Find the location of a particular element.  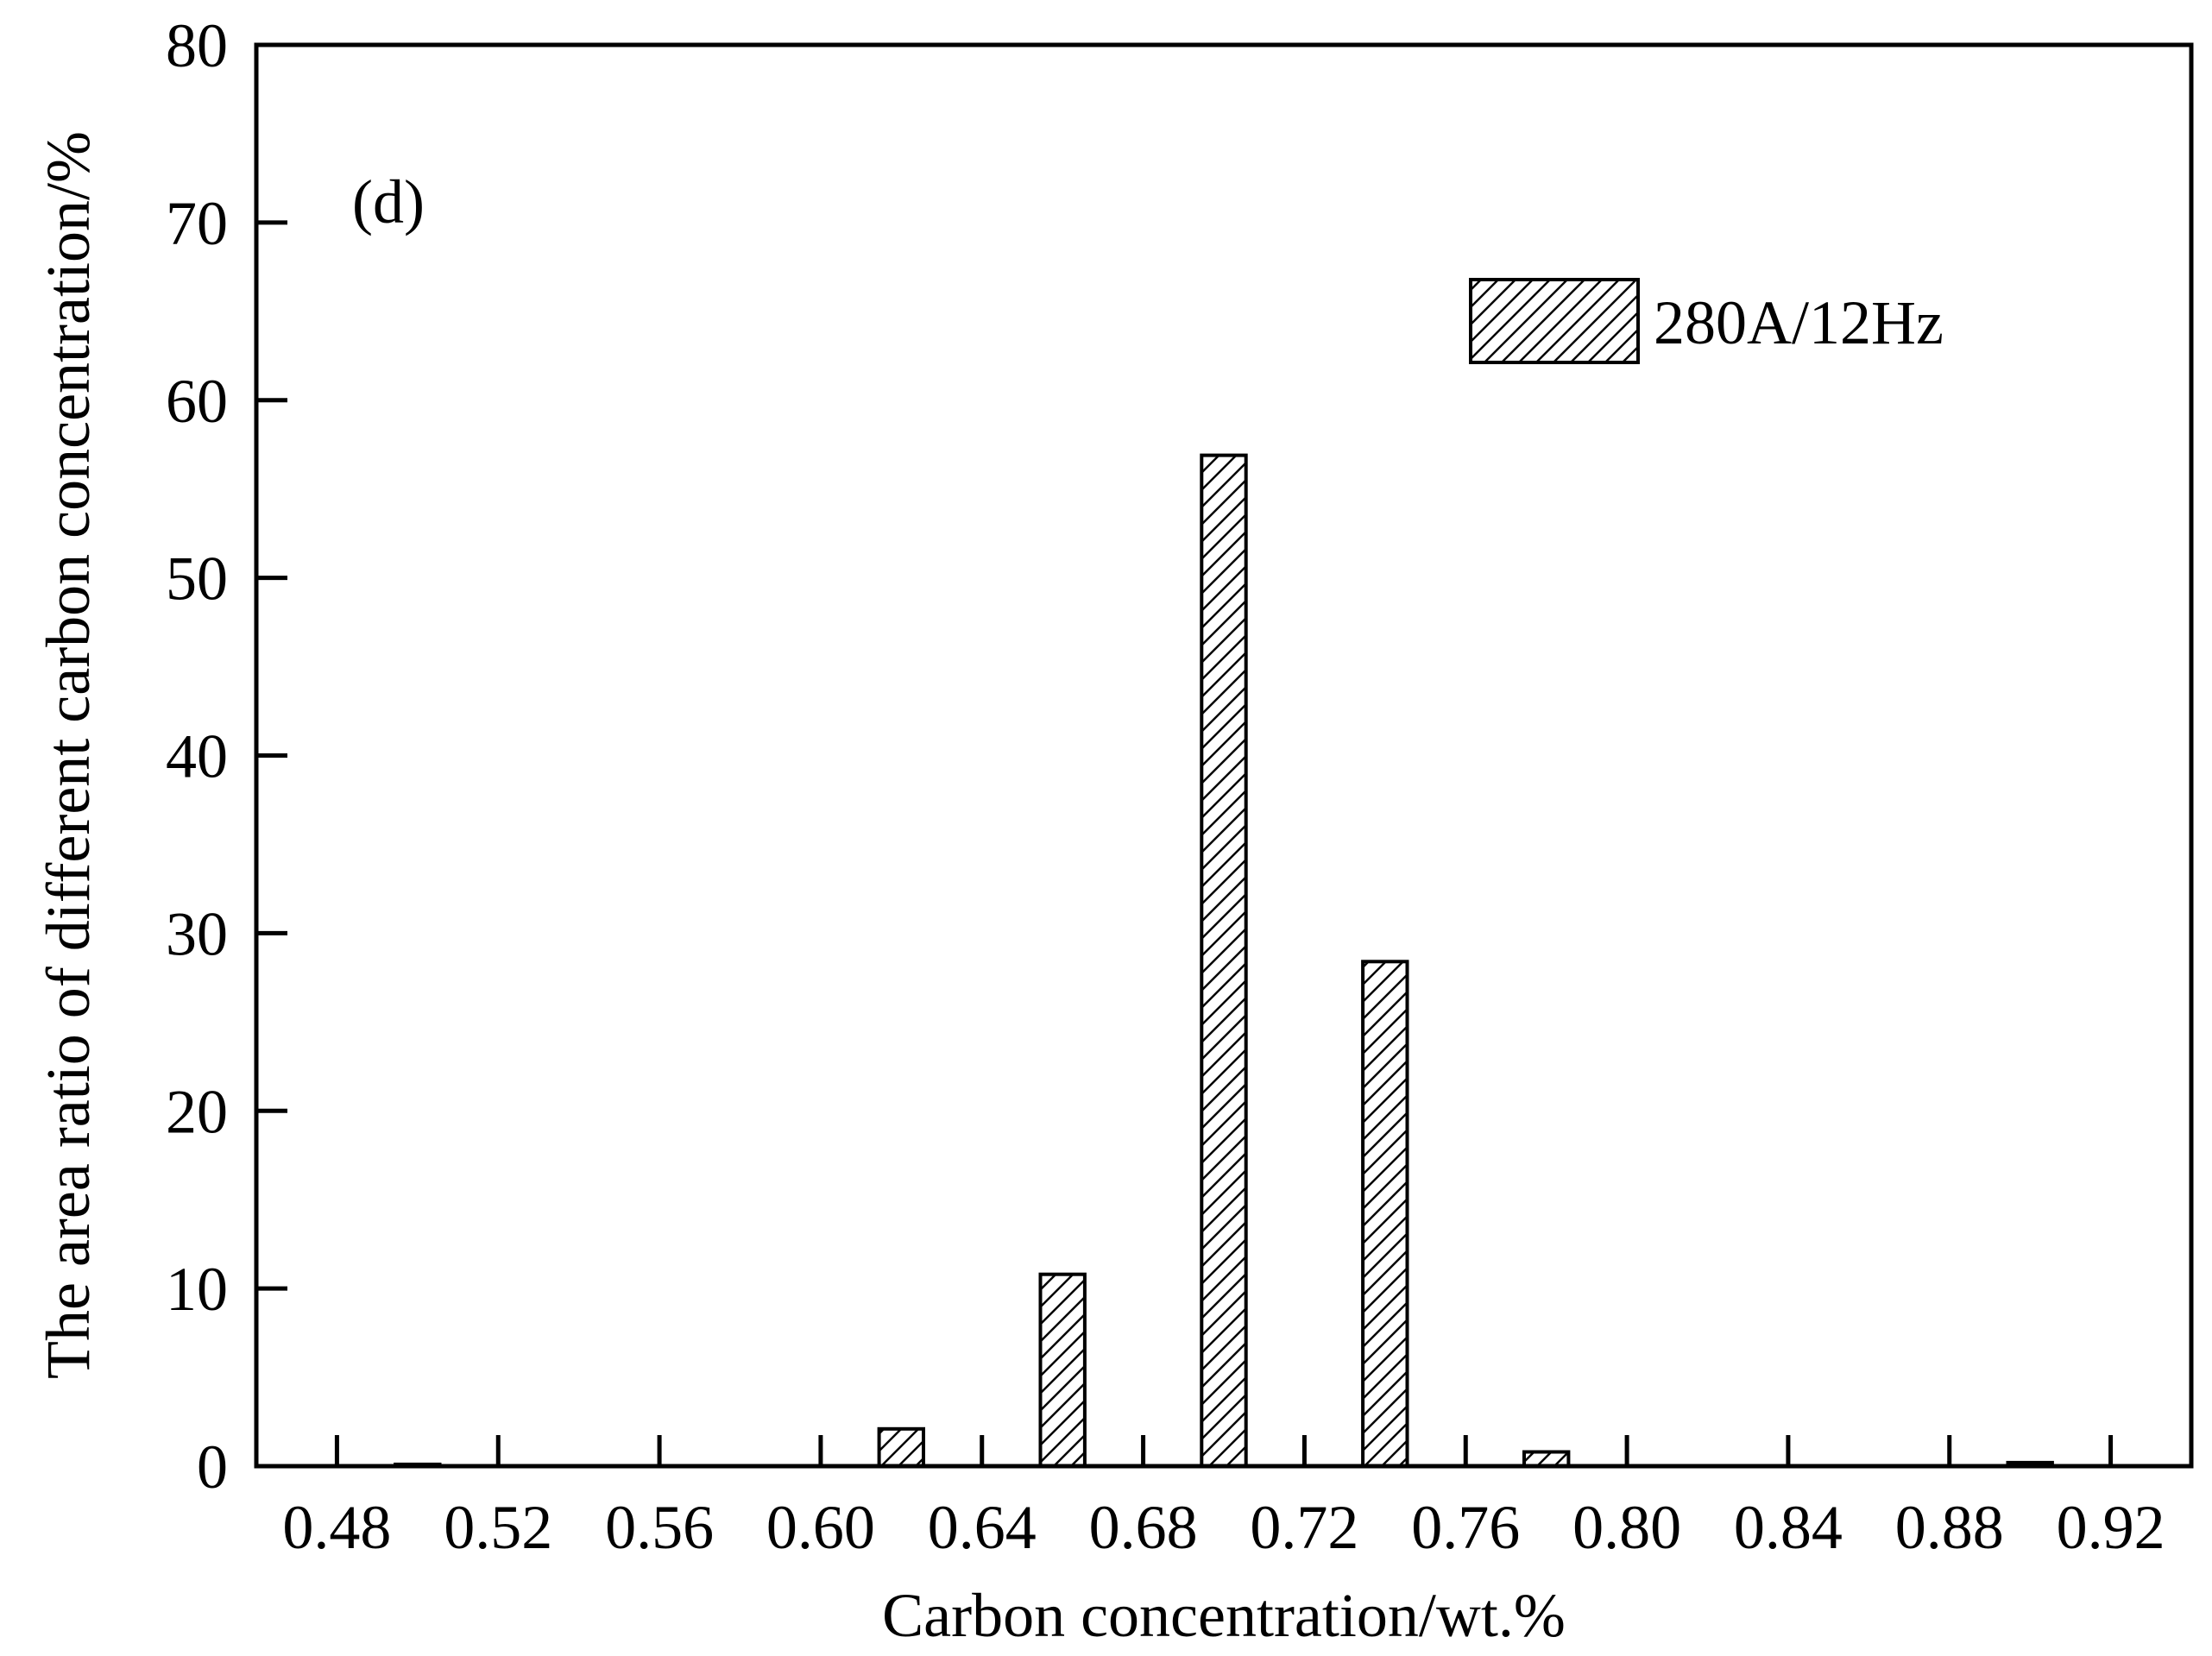

y-tick-label: 30 is located at coordinates (197, 934).